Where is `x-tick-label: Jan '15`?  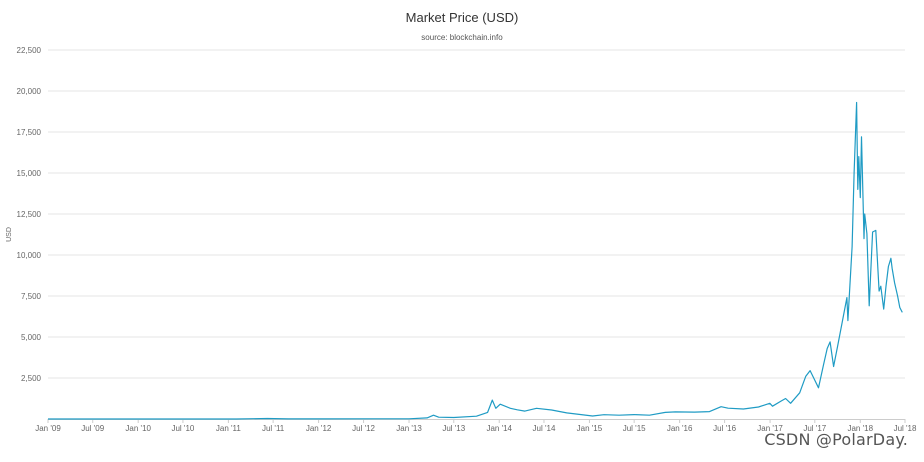 x-tick-label: Jan '15 is located at coordinates (590, 428).